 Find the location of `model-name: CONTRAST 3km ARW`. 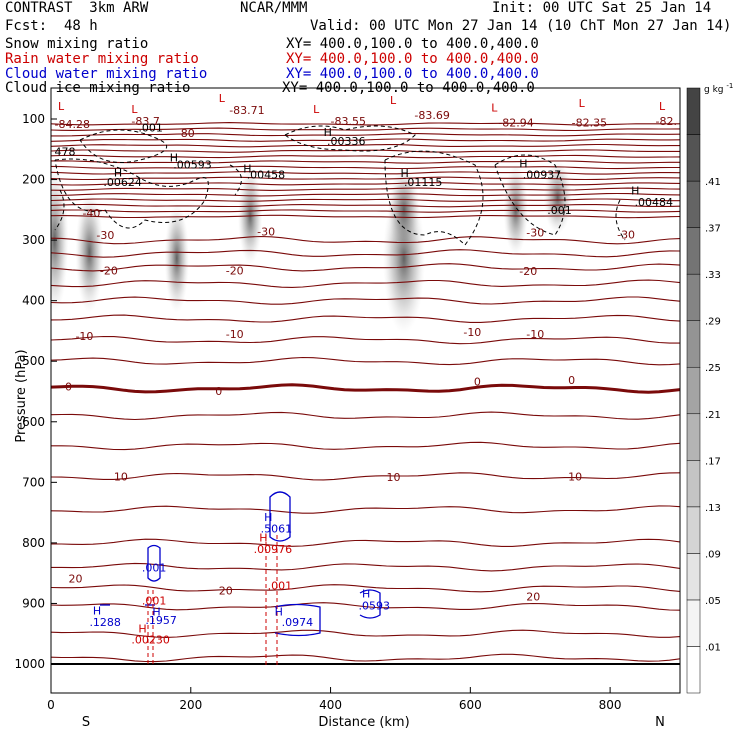

model-name: CONTRAST 3km ARW is located at coordinates (77, 8).